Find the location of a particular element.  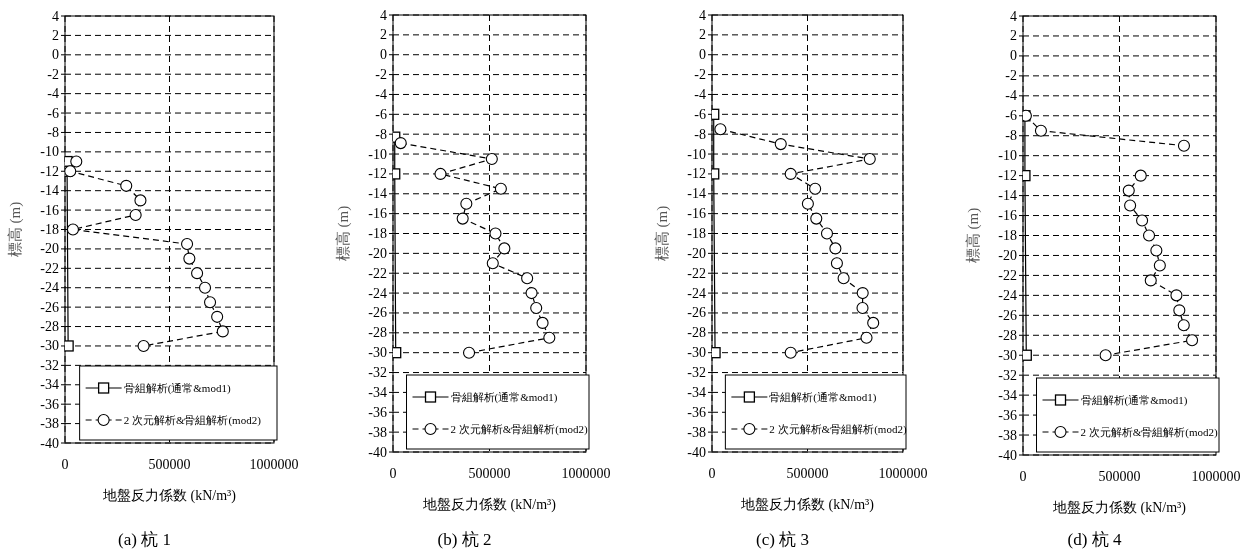

text: (c) 杭 3 is located at coordinates (782, 539).